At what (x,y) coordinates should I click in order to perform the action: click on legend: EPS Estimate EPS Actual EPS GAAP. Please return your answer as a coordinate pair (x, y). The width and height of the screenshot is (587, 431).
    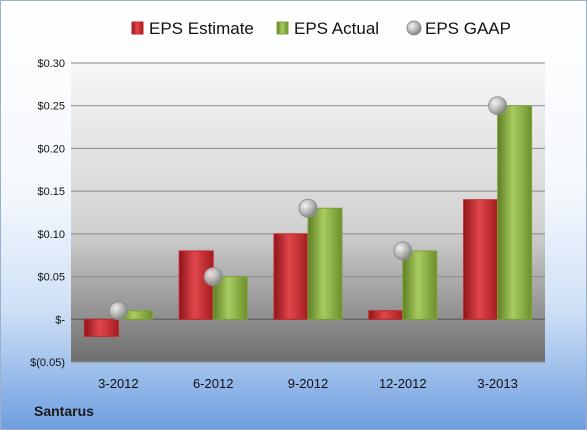
    Looking at the image, I should click on (321, 28).